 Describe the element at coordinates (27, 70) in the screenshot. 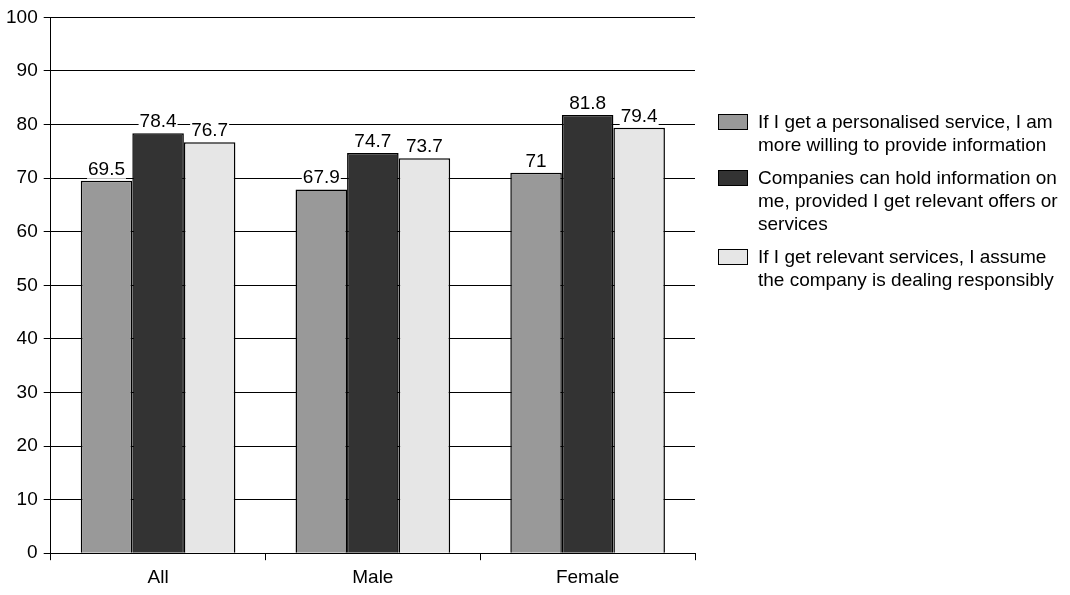

I see `y-tick-label: 90` at that location.